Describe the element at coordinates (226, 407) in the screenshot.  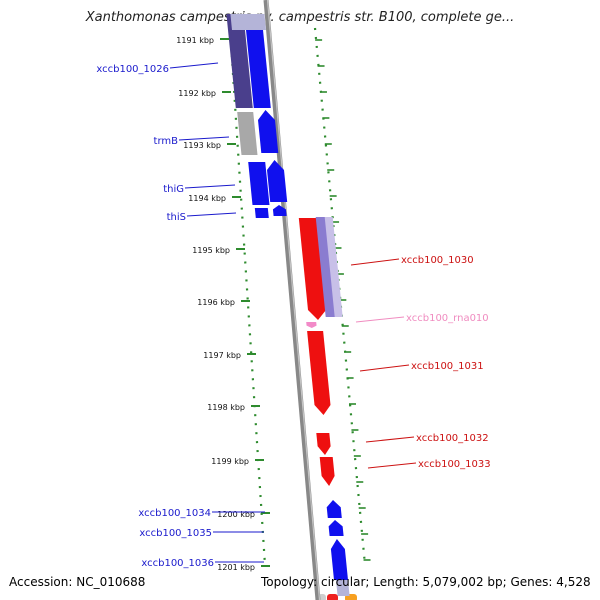
I see `position-tick-label: 1198 kbp` at that location.